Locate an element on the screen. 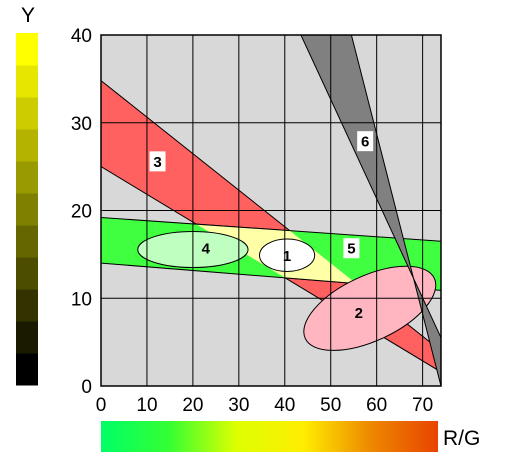 This screenshot has height=461, width=512. x-colorbar is located at coordinates (269, 436).